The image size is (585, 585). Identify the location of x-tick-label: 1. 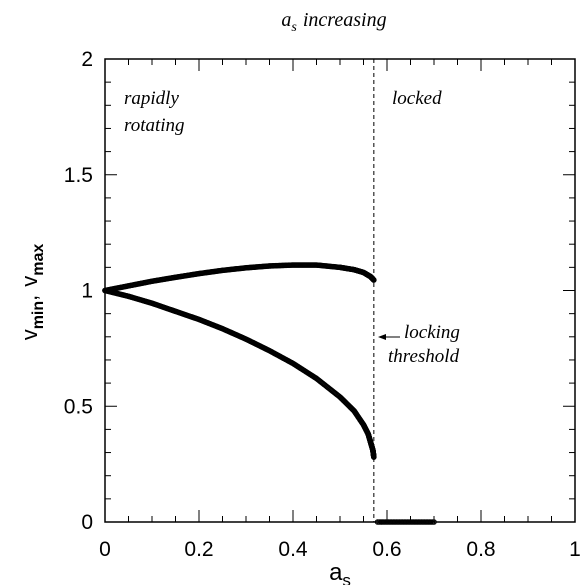
(575, 549).